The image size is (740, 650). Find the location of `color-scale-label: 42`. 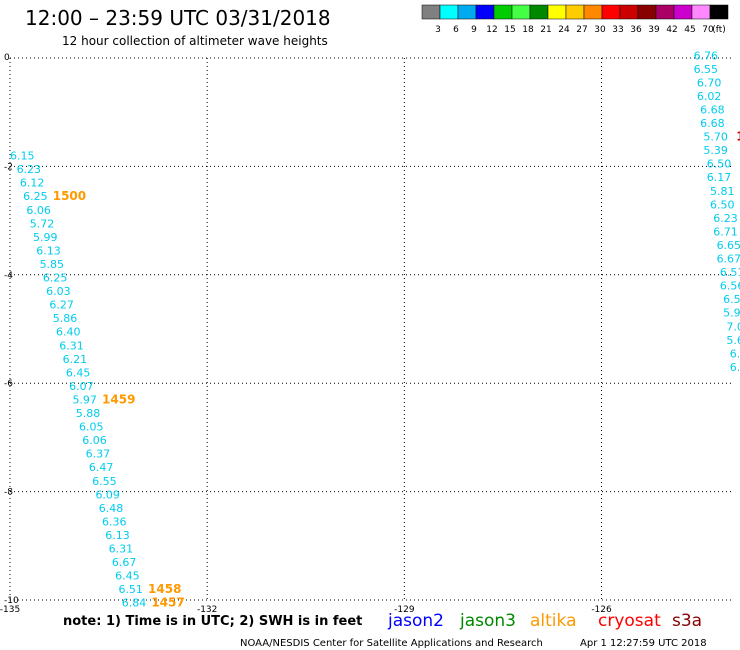

color-scale-label: 42 is located at coordinates (671, 30).